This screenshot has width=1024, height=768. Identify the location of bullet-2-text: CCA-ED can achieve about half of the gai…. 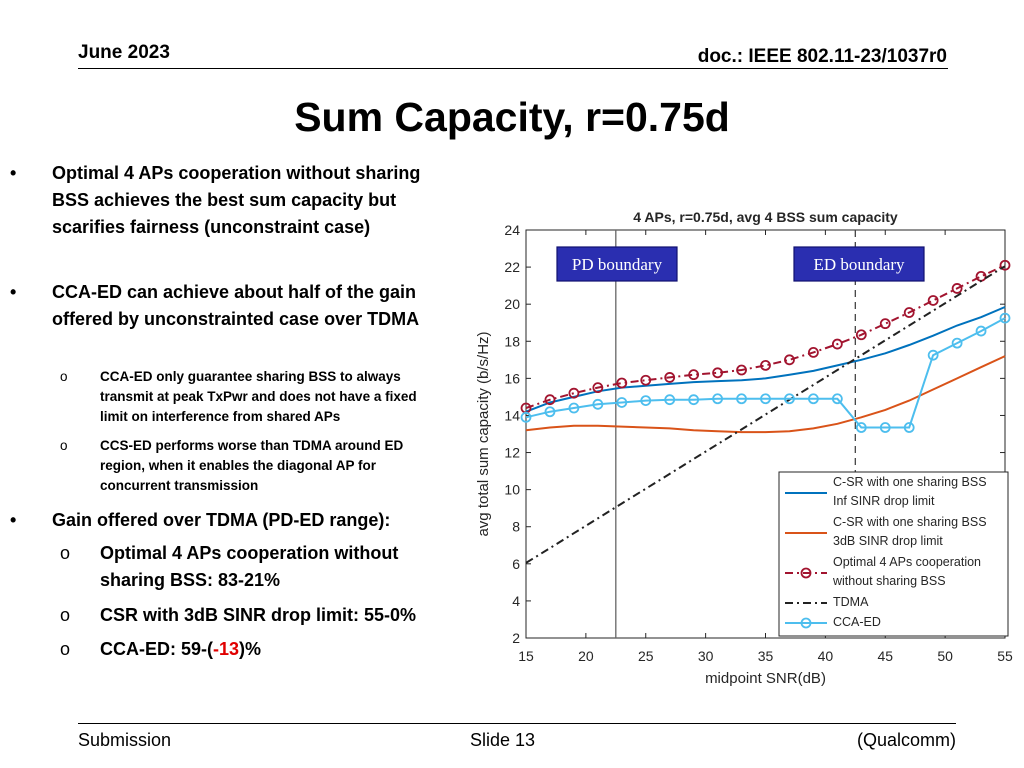
(236, 305).